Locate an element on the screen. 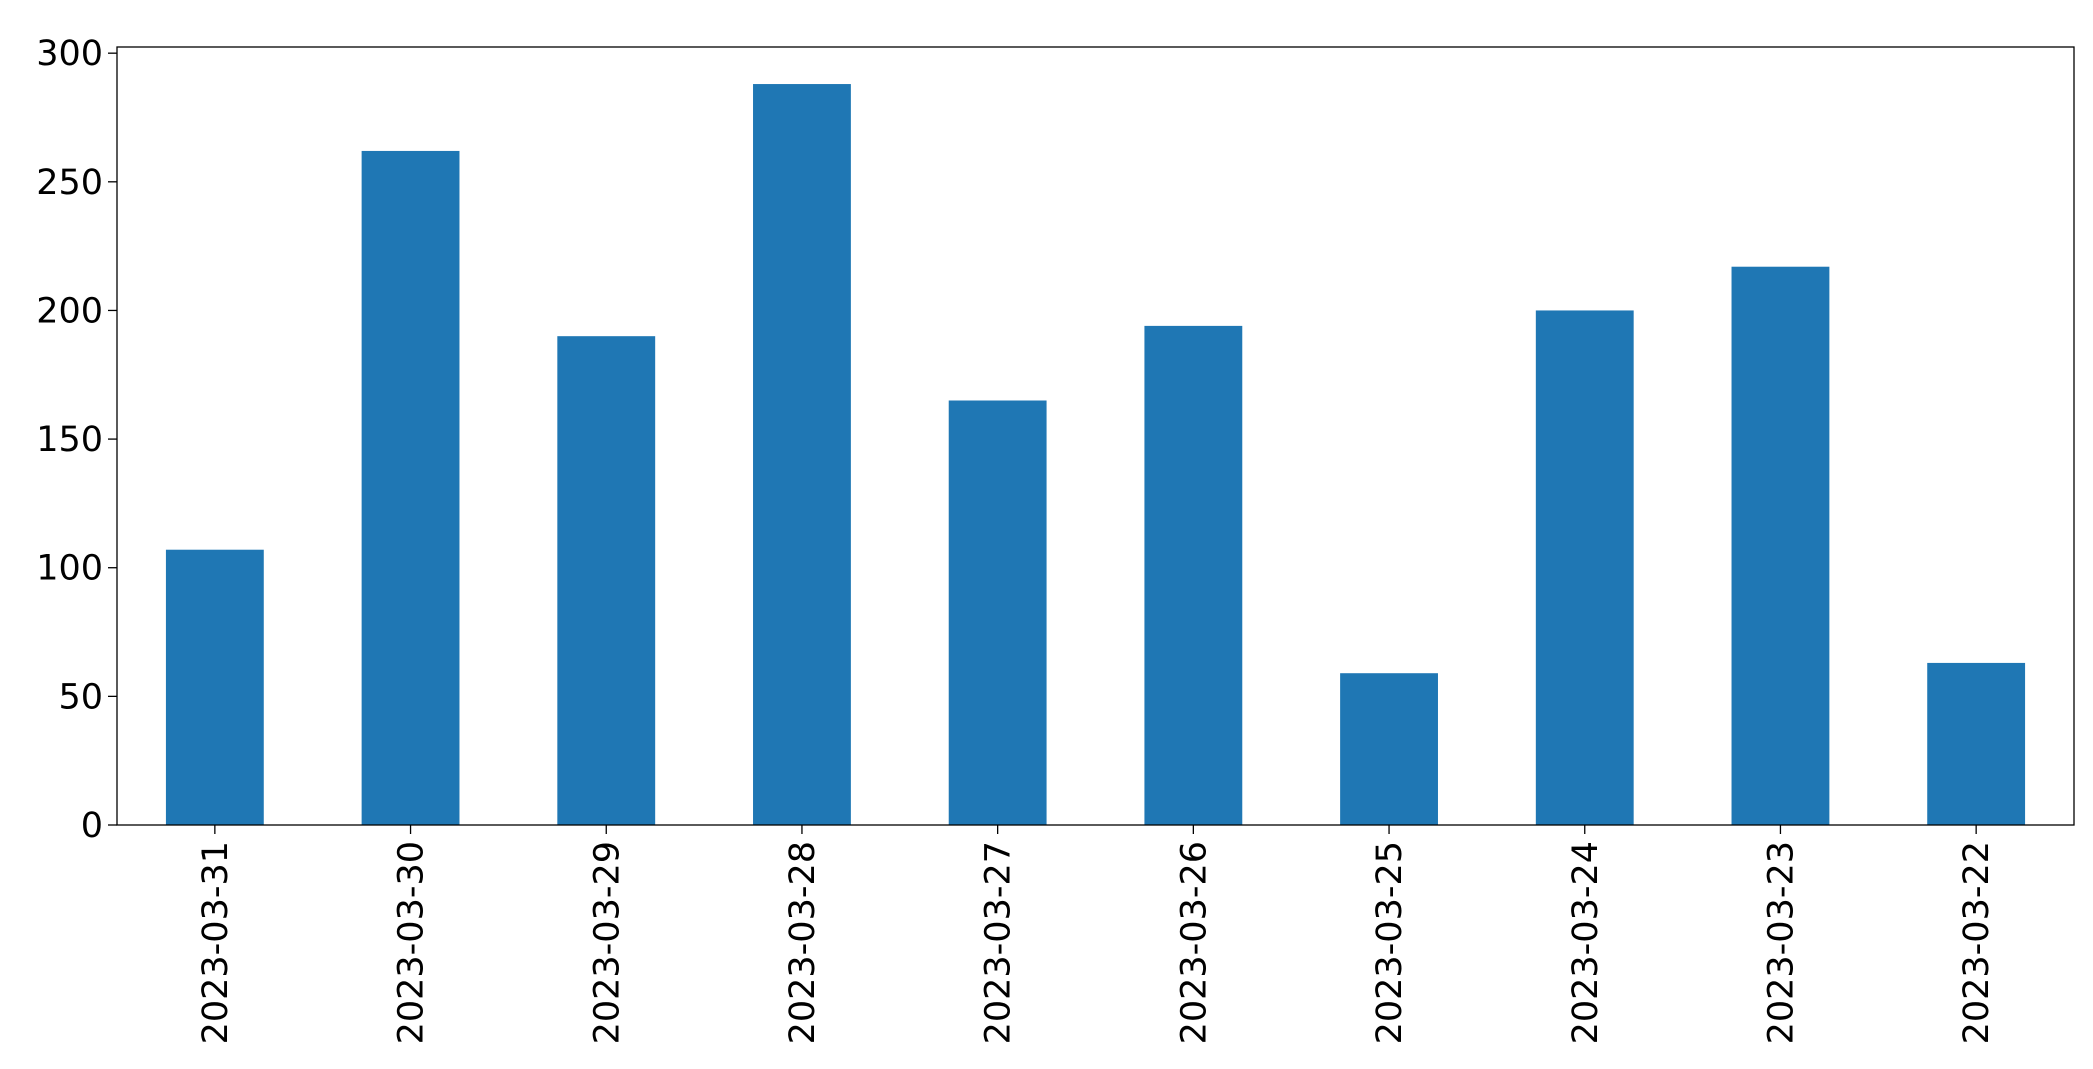  x-tick-label: 2023-03-30 is located at coordinates (412, 942).